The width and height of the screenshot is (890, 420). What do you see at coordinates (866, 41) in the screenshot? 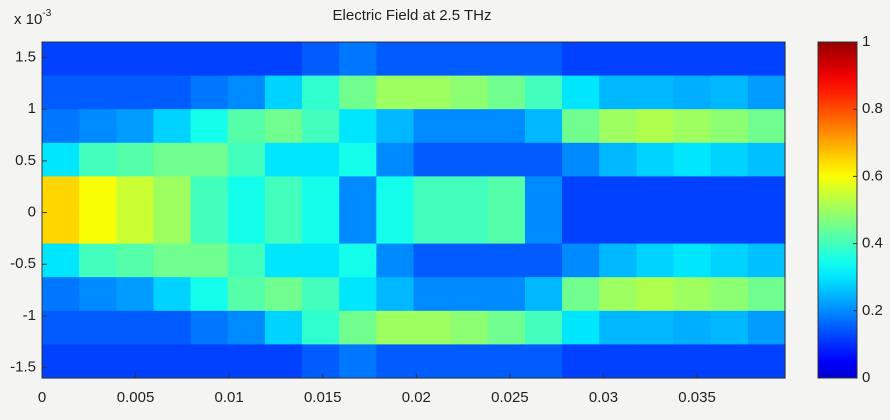
I see `colorbar-tick-label: 1` at bounding box center [866, 41].